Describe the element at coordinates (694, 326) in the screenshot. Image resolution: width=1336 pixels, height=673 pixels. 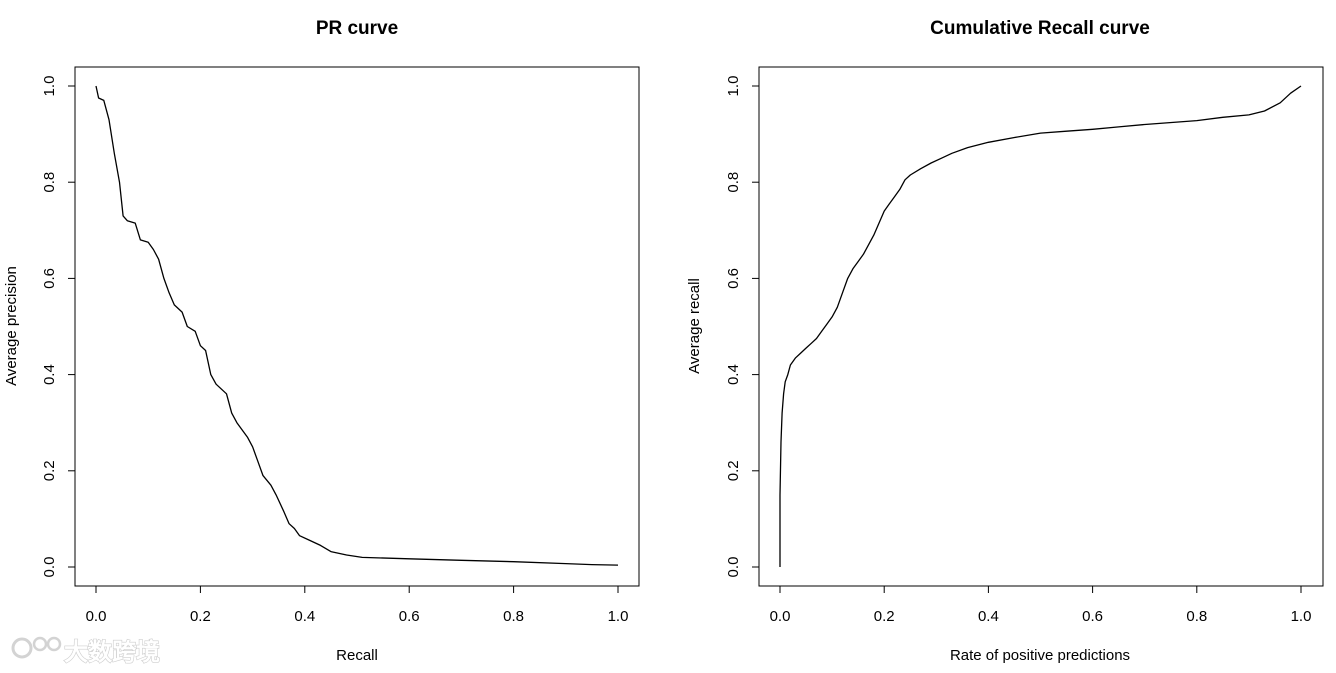
I see `y-axis-label: Average recall` at that location.